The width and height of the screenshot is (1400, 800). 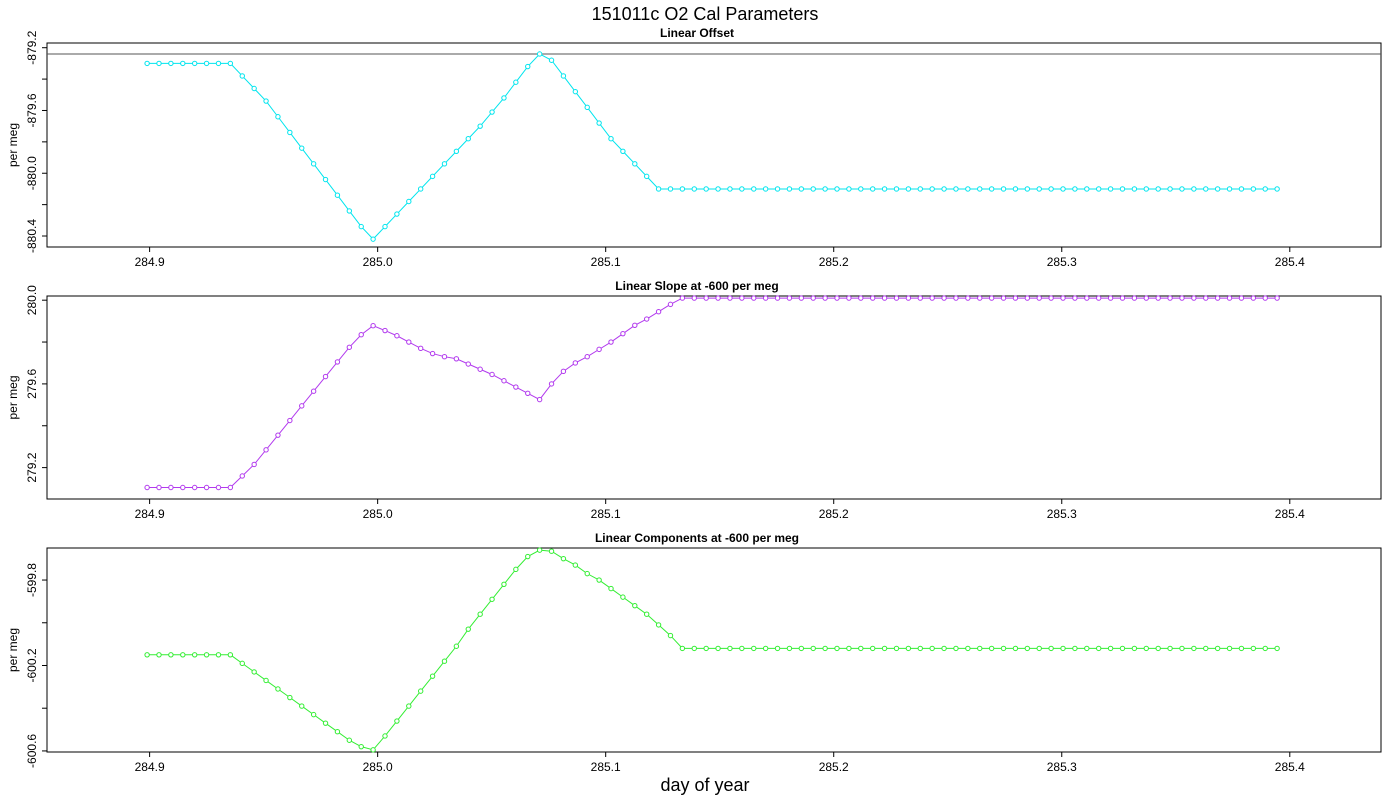 I want to click on y-tick-label: -880.4, so click(x=32, y=236).